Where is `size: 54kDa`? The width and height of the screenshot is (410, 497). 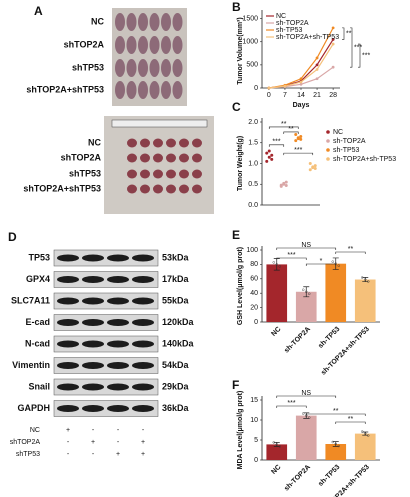 size: 54kDa is located at coordinates (176, 365).